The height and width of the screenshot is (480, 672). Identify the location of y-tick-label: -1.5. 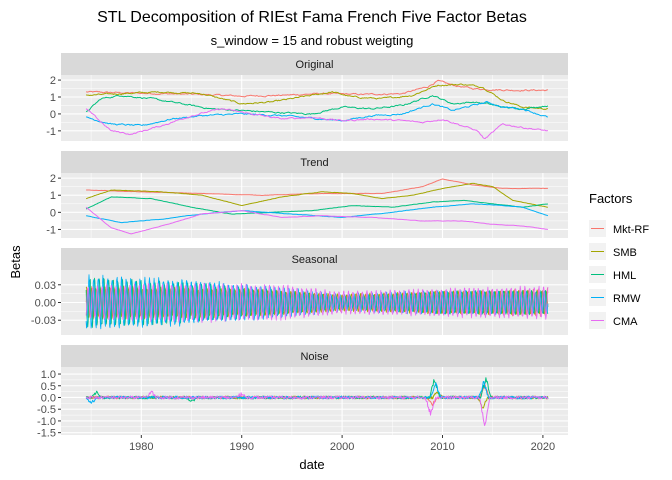
(46, 434).